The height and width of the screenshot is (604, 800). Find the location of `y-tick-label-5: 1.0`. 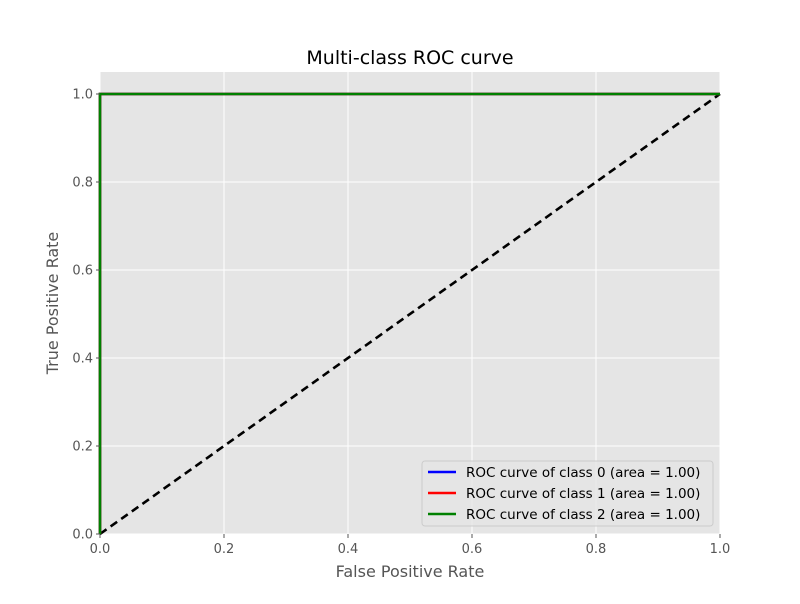

y-tick-label-5: 1.0 is located at coordinates (82, 95).